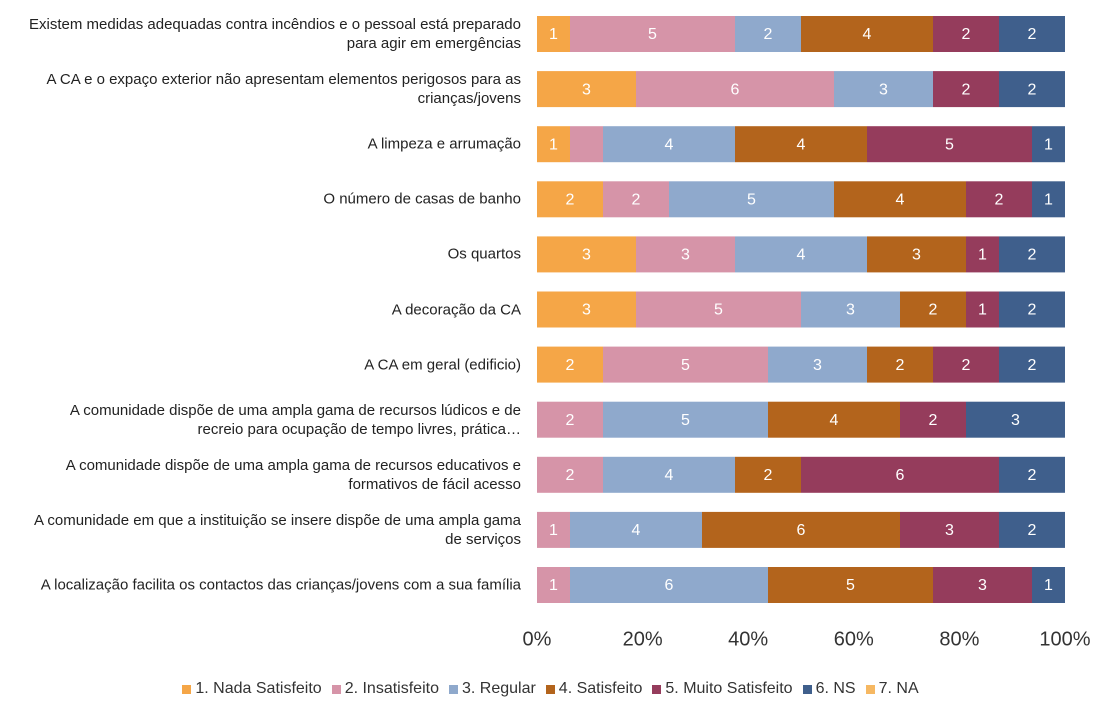 The height and width of the screenshot is (702, 1101). What do you see at coordinates (537, 639) in the screenshot?
I see `x-tick-label: 0%` at bounding box center [537, 639].